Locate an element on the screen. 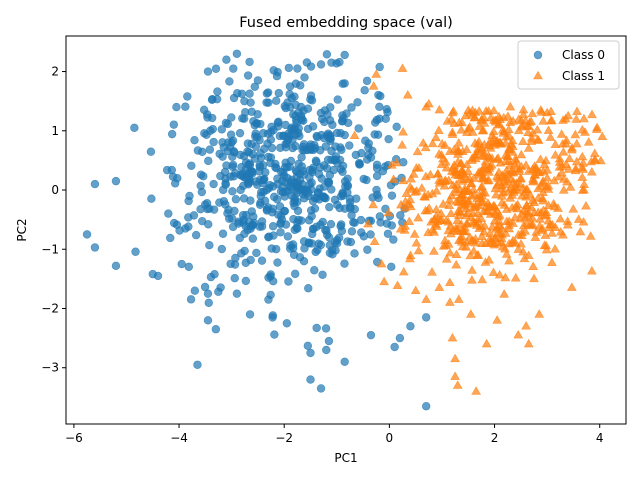 The image size is (640, 485). chart-title: Fused embedding space (val) is located at coordinates (346, 23).